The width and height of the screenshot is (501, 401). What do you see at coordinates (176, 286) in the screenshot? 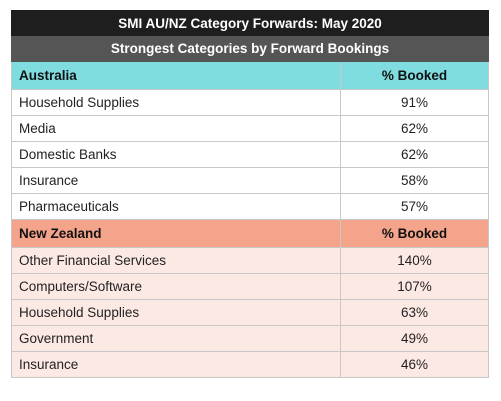
I see `category-cell: Computers/Software` at bounding box center [176, 286].